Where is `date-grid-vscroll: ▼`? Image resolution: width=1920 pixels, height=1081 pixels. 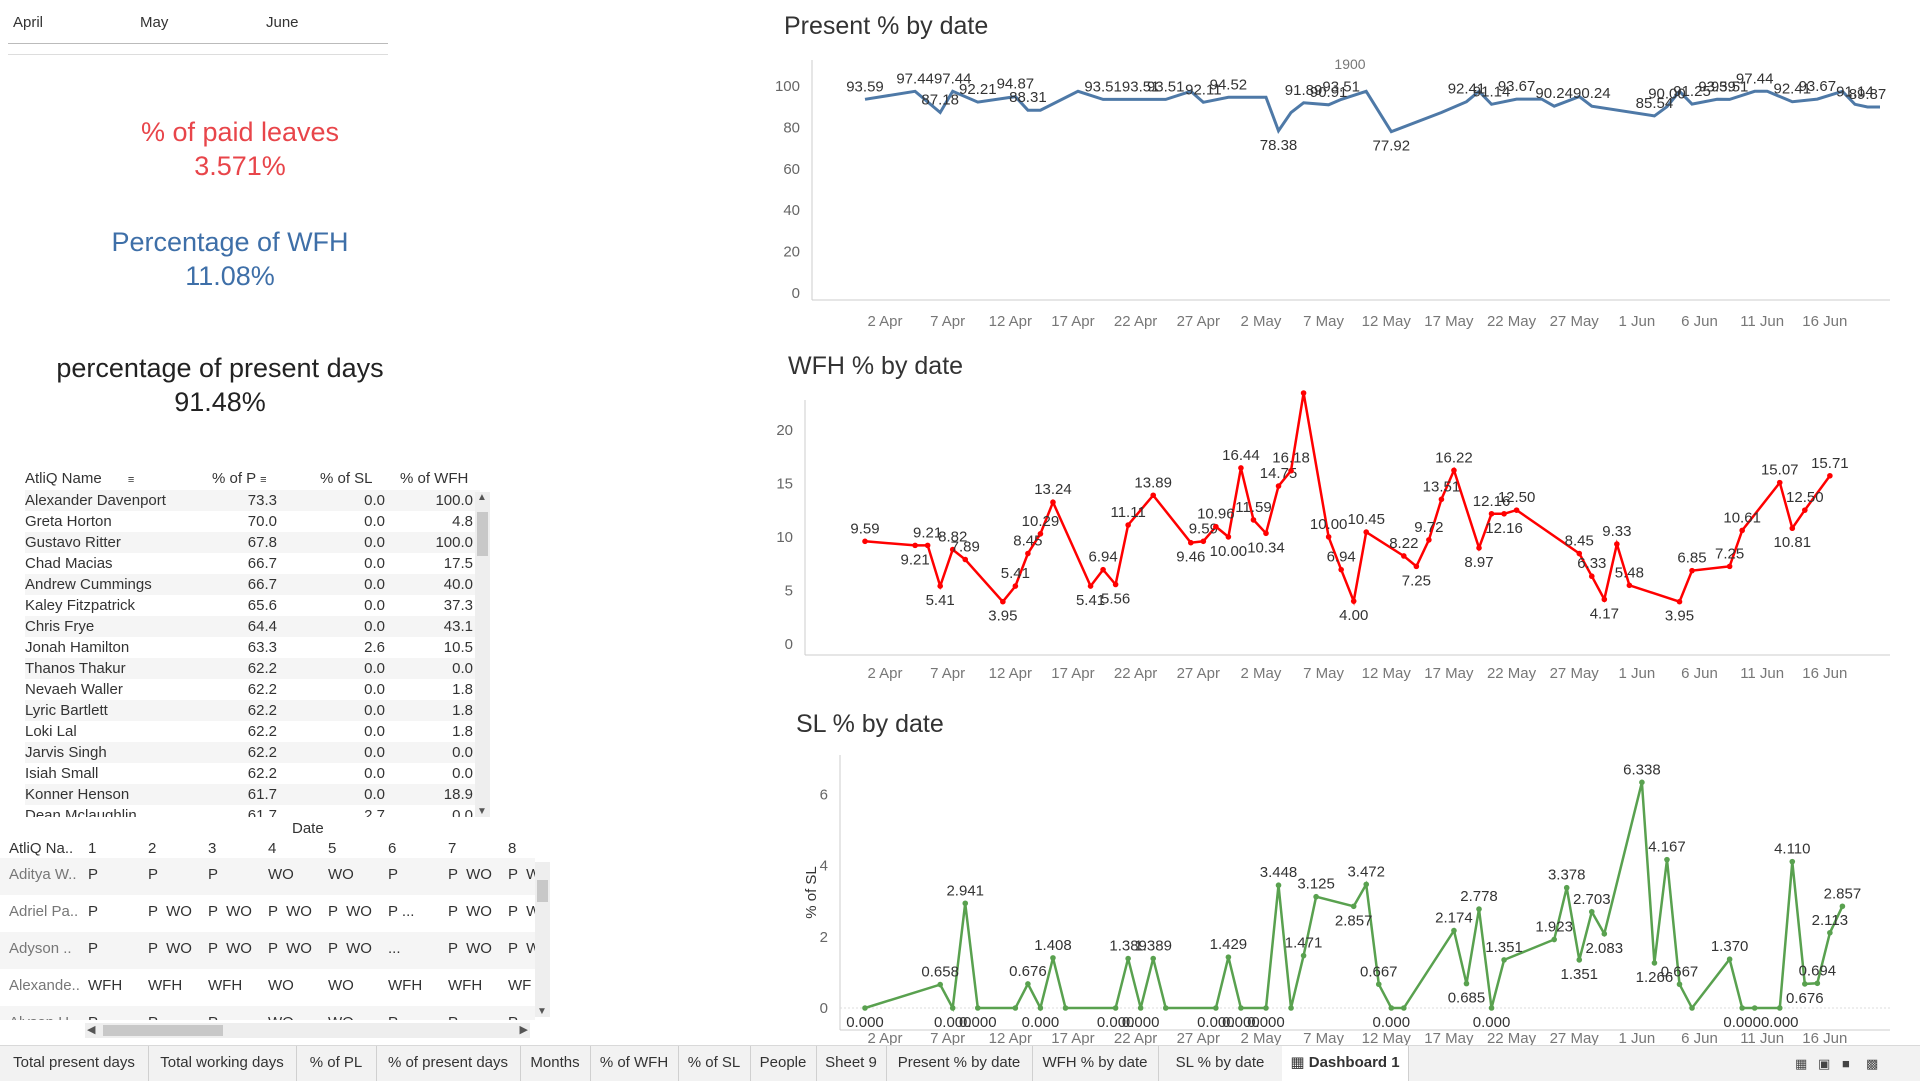
date-grid-vscroll: ▼ is located at coordinates (542, 939).